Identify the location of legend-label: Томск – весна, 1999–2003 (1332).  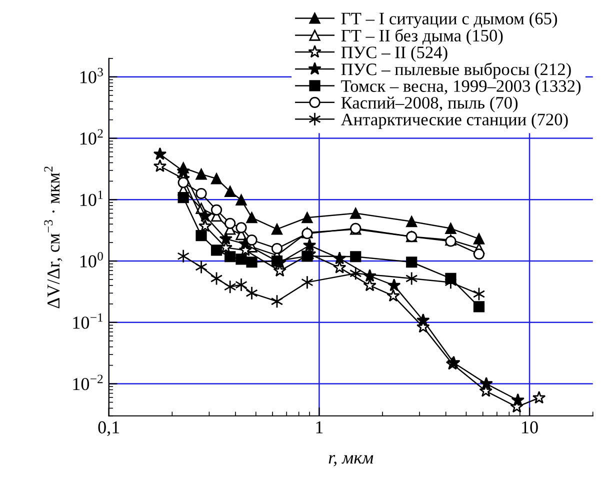
(461, 88).